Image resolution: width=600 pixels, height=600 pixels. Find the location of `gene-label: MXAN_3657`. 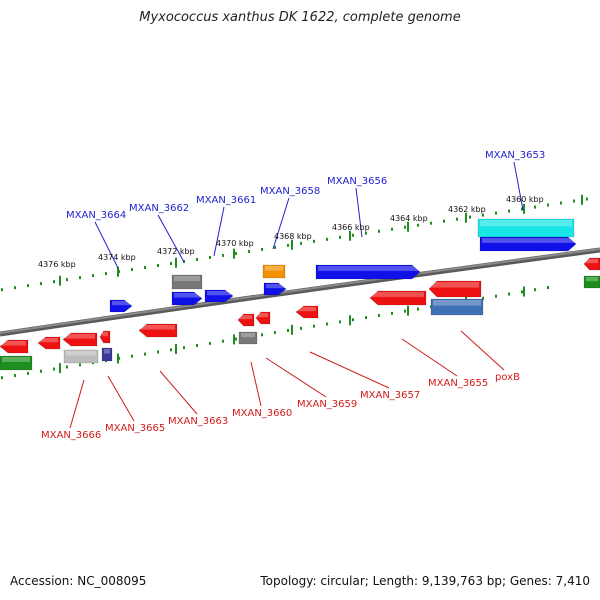

gene-label: MXAN_3657 is located at coordinates (390, 395).